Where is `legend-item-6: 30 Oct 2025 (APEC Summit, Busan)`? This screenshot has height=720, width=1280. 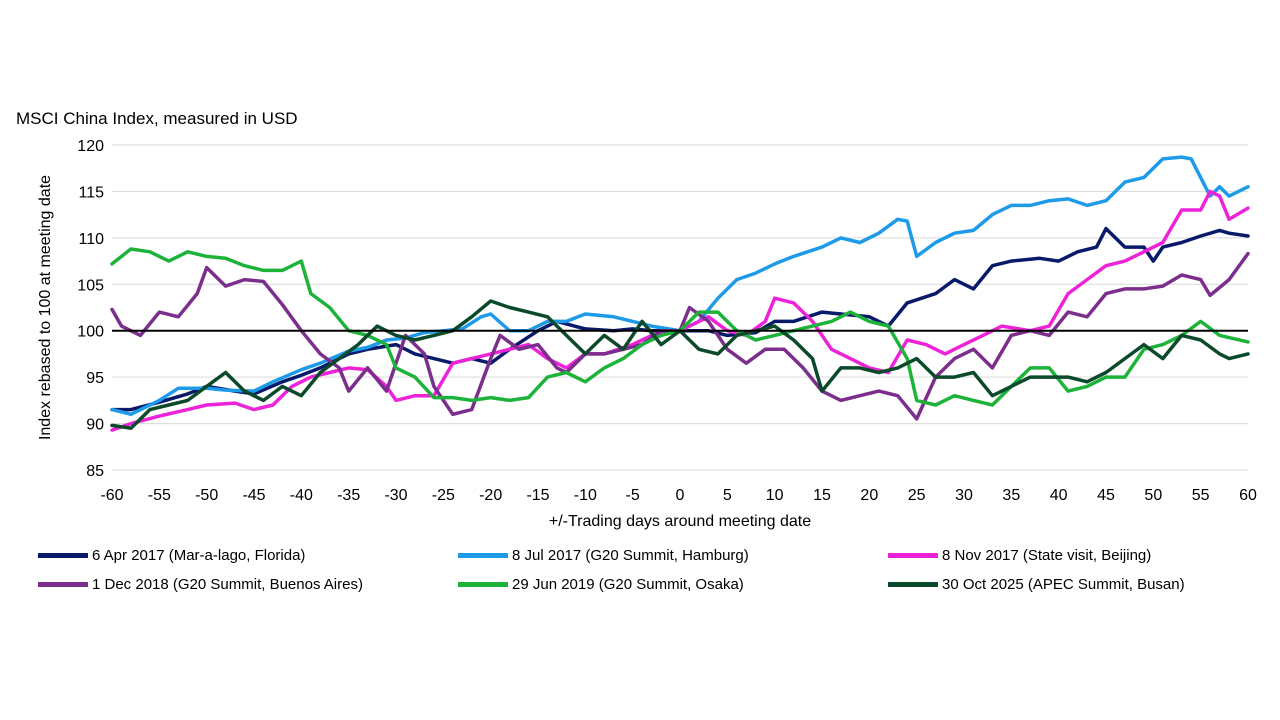 legend-item-6: 30 Oct 2025 (APEC Summit, Busan) is located at coordinates (1036, 584).